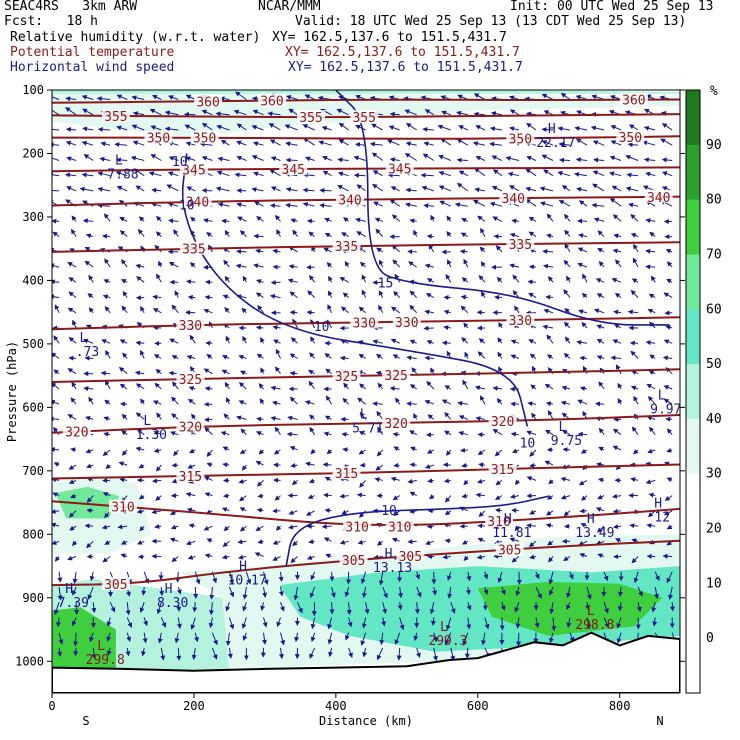  What do you see at coordinates (520, 321) in the screenshot?
I see `theta-label: 330` at bounding box center [520, 321].